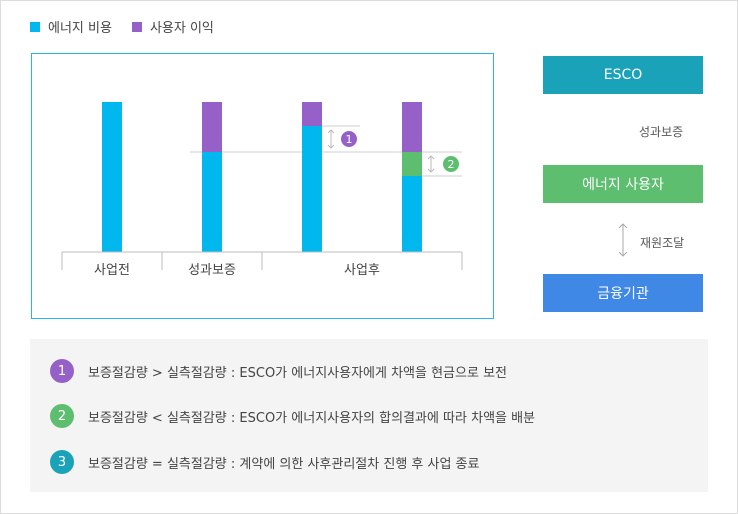 The image size is (738, 514). I want to click on flow-box-bank: 금융기관, so click(625, 295).